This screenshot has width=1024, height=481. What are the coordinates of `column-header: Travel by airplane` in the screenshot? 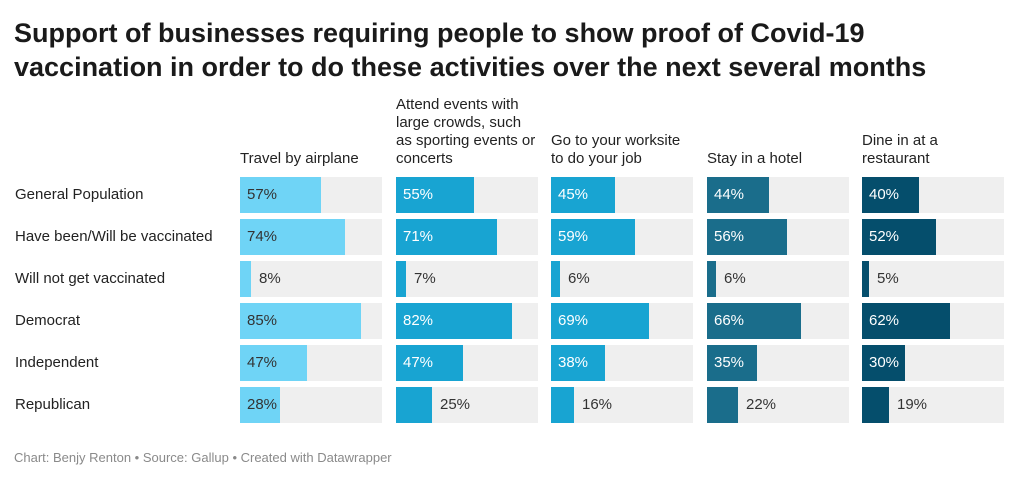 It's located at (299, 158).